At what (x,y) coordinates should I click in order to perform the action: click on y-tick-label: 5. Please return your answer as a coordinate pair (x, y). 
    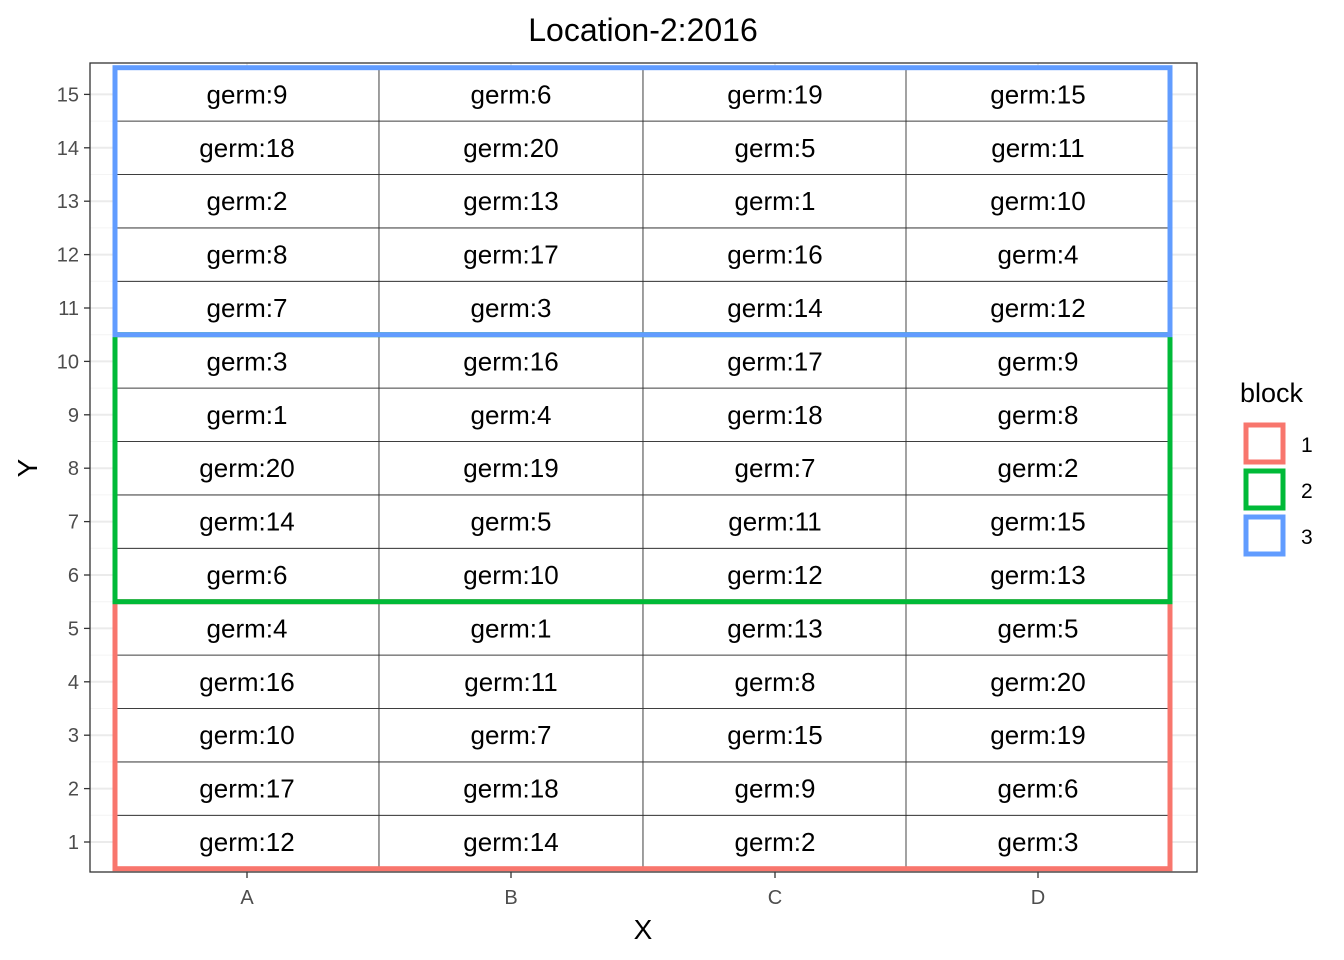
    Looking at the image, I should click on (73, 629).